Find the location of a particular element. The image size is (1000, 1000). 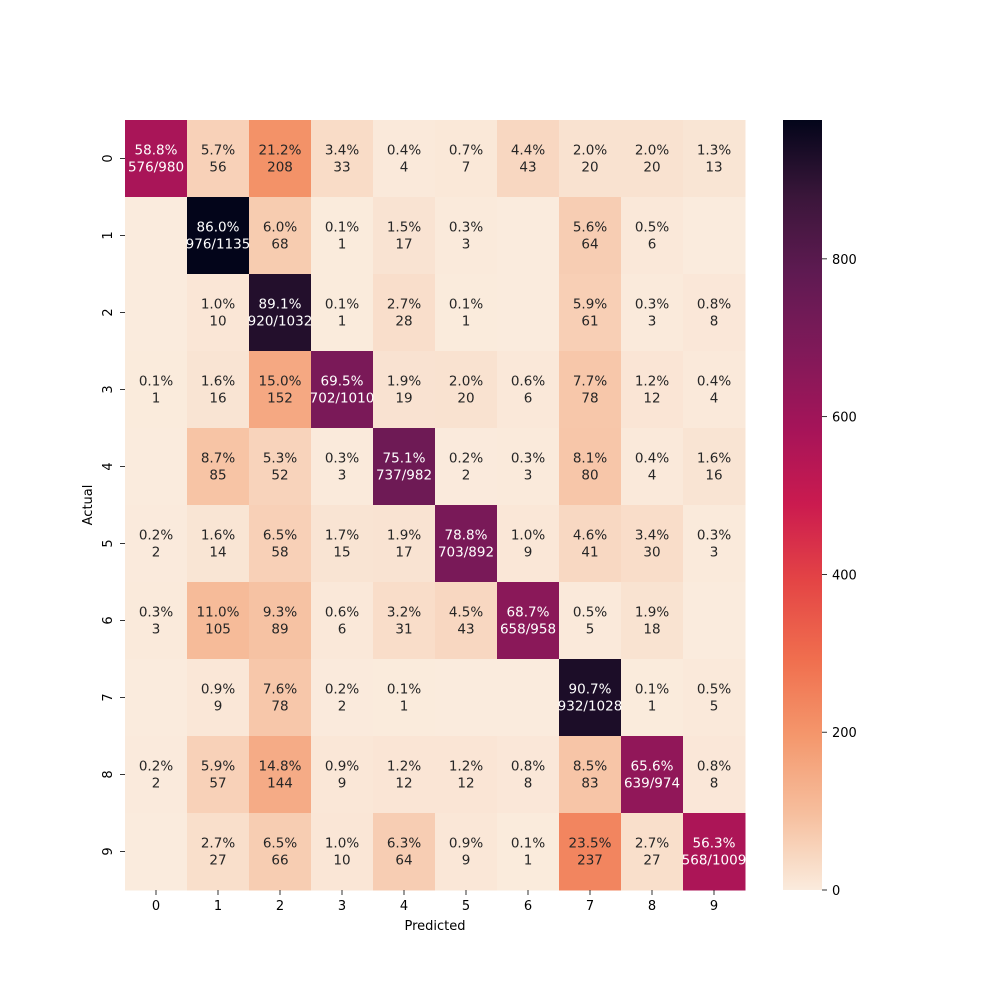

cell-percent: 8.1% is located at coordinates (590, 459).